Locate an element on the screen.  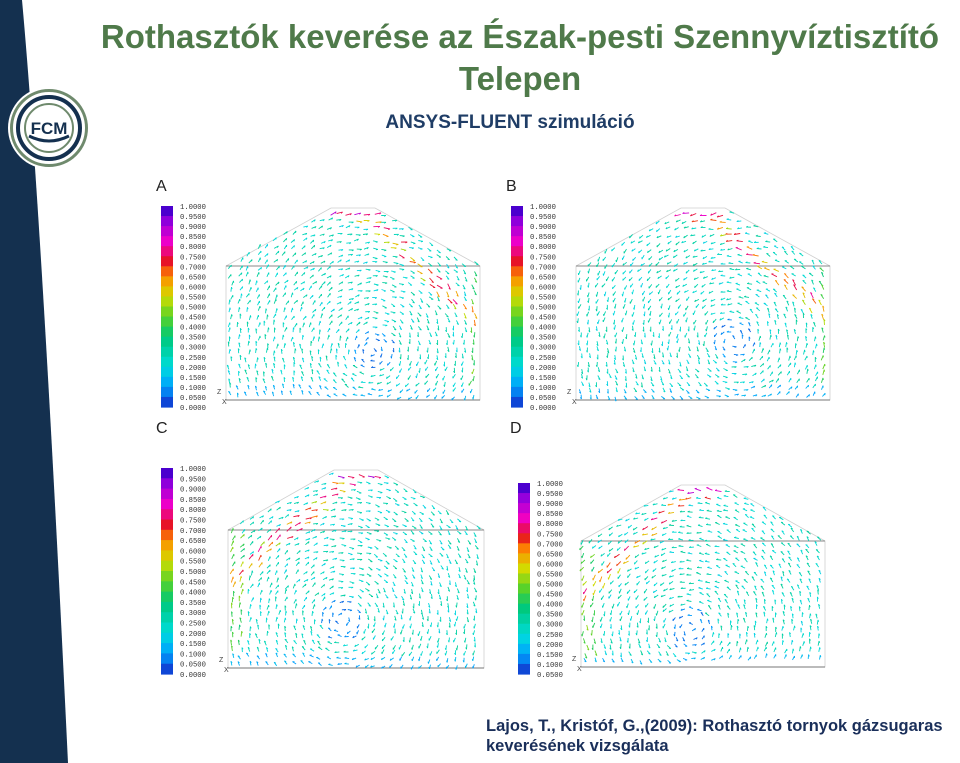
legend-tick-label: 0.4000 is located at coordinates (543, 329).